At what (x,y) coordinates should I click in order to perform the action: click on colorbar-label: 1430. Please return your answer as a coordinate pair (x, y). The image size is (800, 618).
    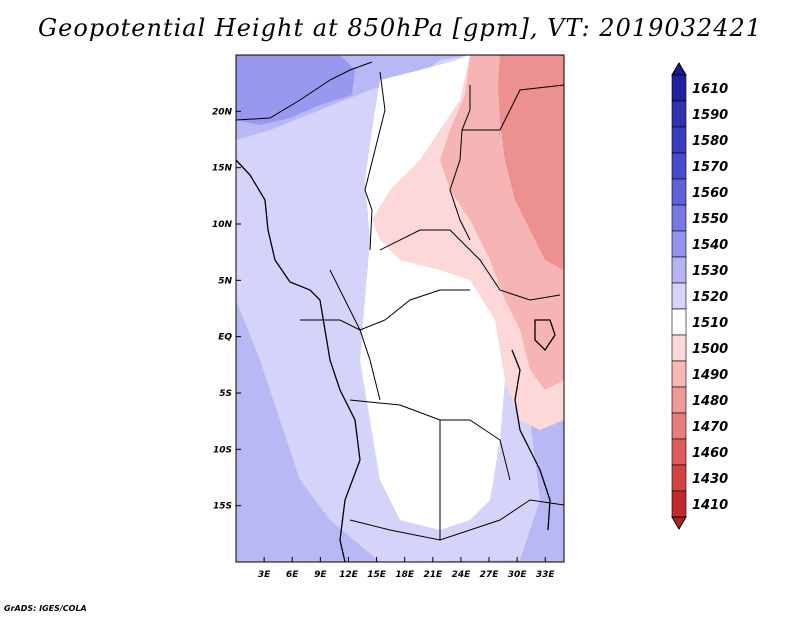
    Looking at the image, I should click on (710, 479).